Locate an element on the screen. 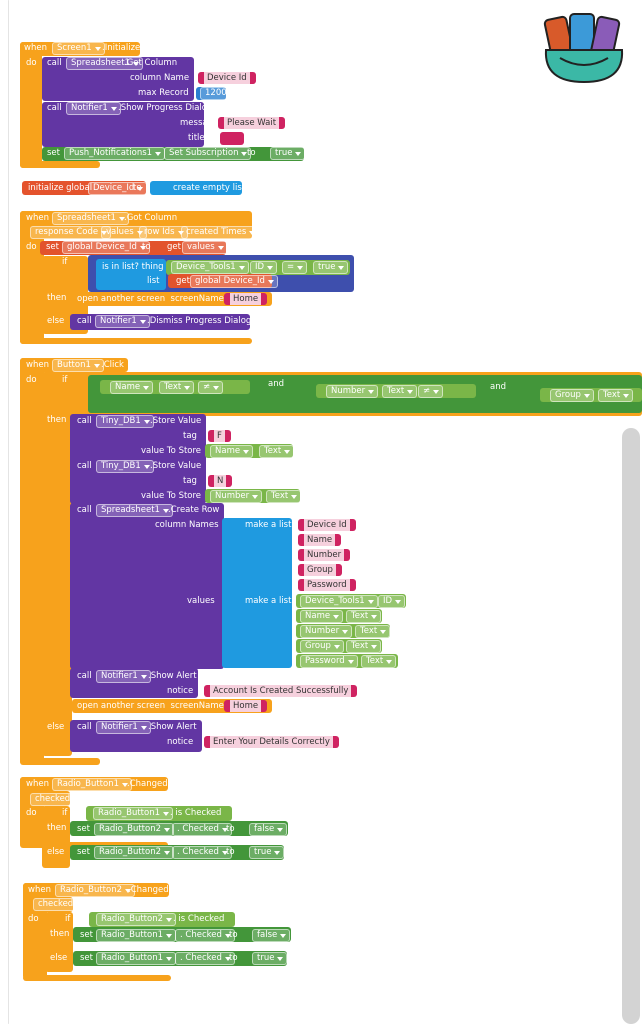  dropdown-field: checked is located at coordinates (57, 799).